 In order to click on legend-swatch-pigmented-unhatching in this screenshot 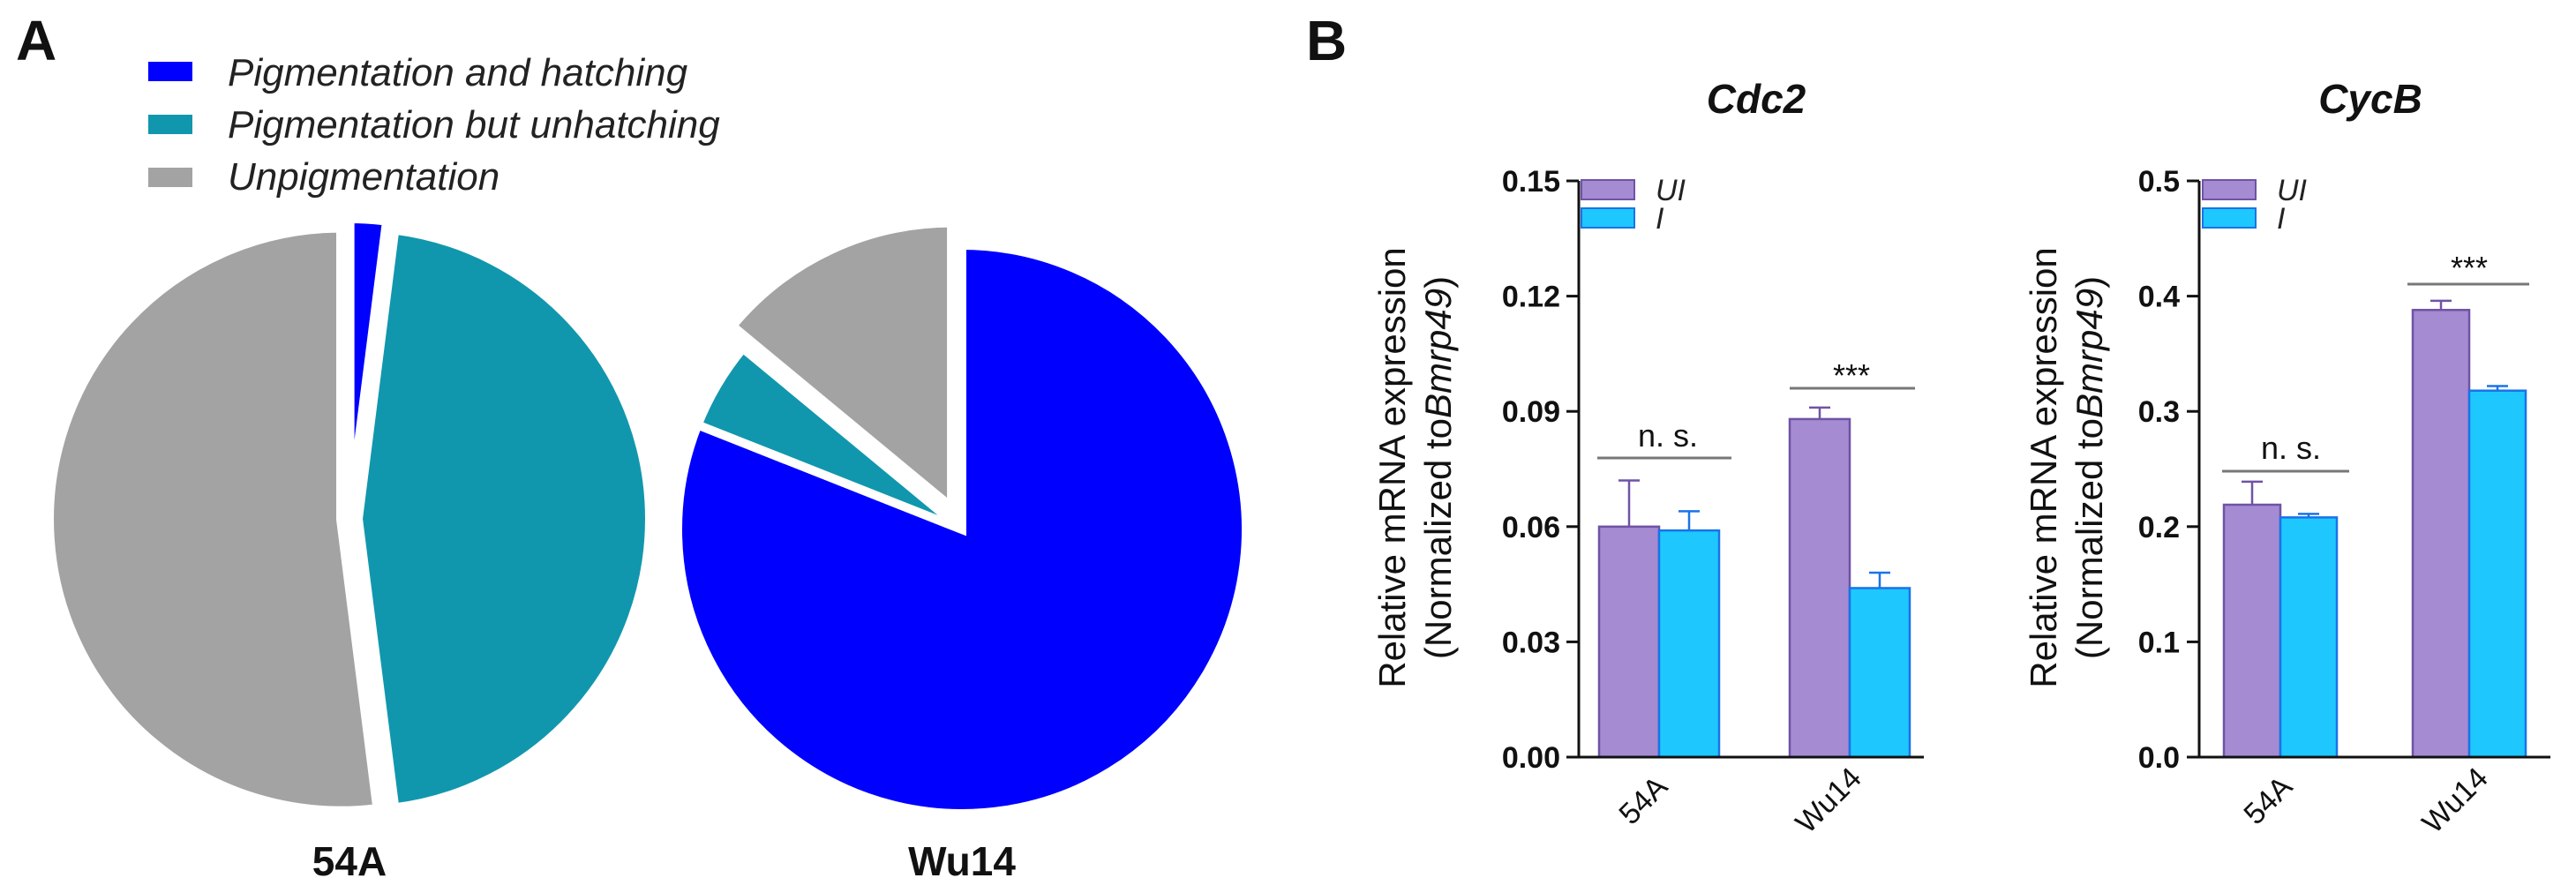, I will do `click(170, 125)`.